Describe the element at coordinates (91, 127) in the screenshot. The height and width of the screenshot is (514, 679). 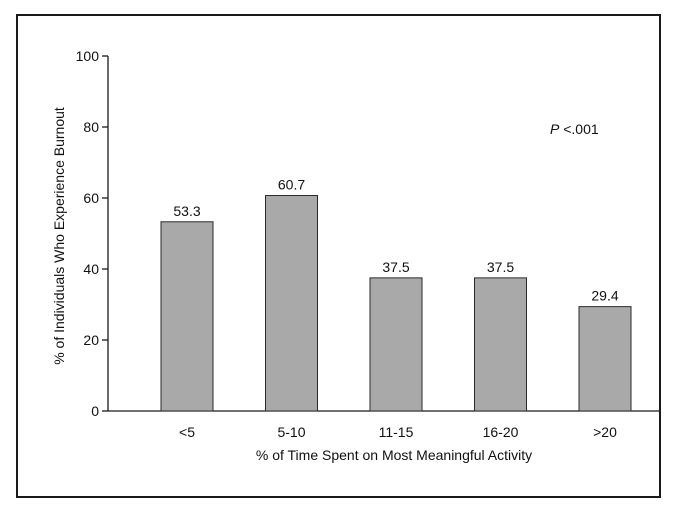
I see `y-tick-label: 80` at that location.